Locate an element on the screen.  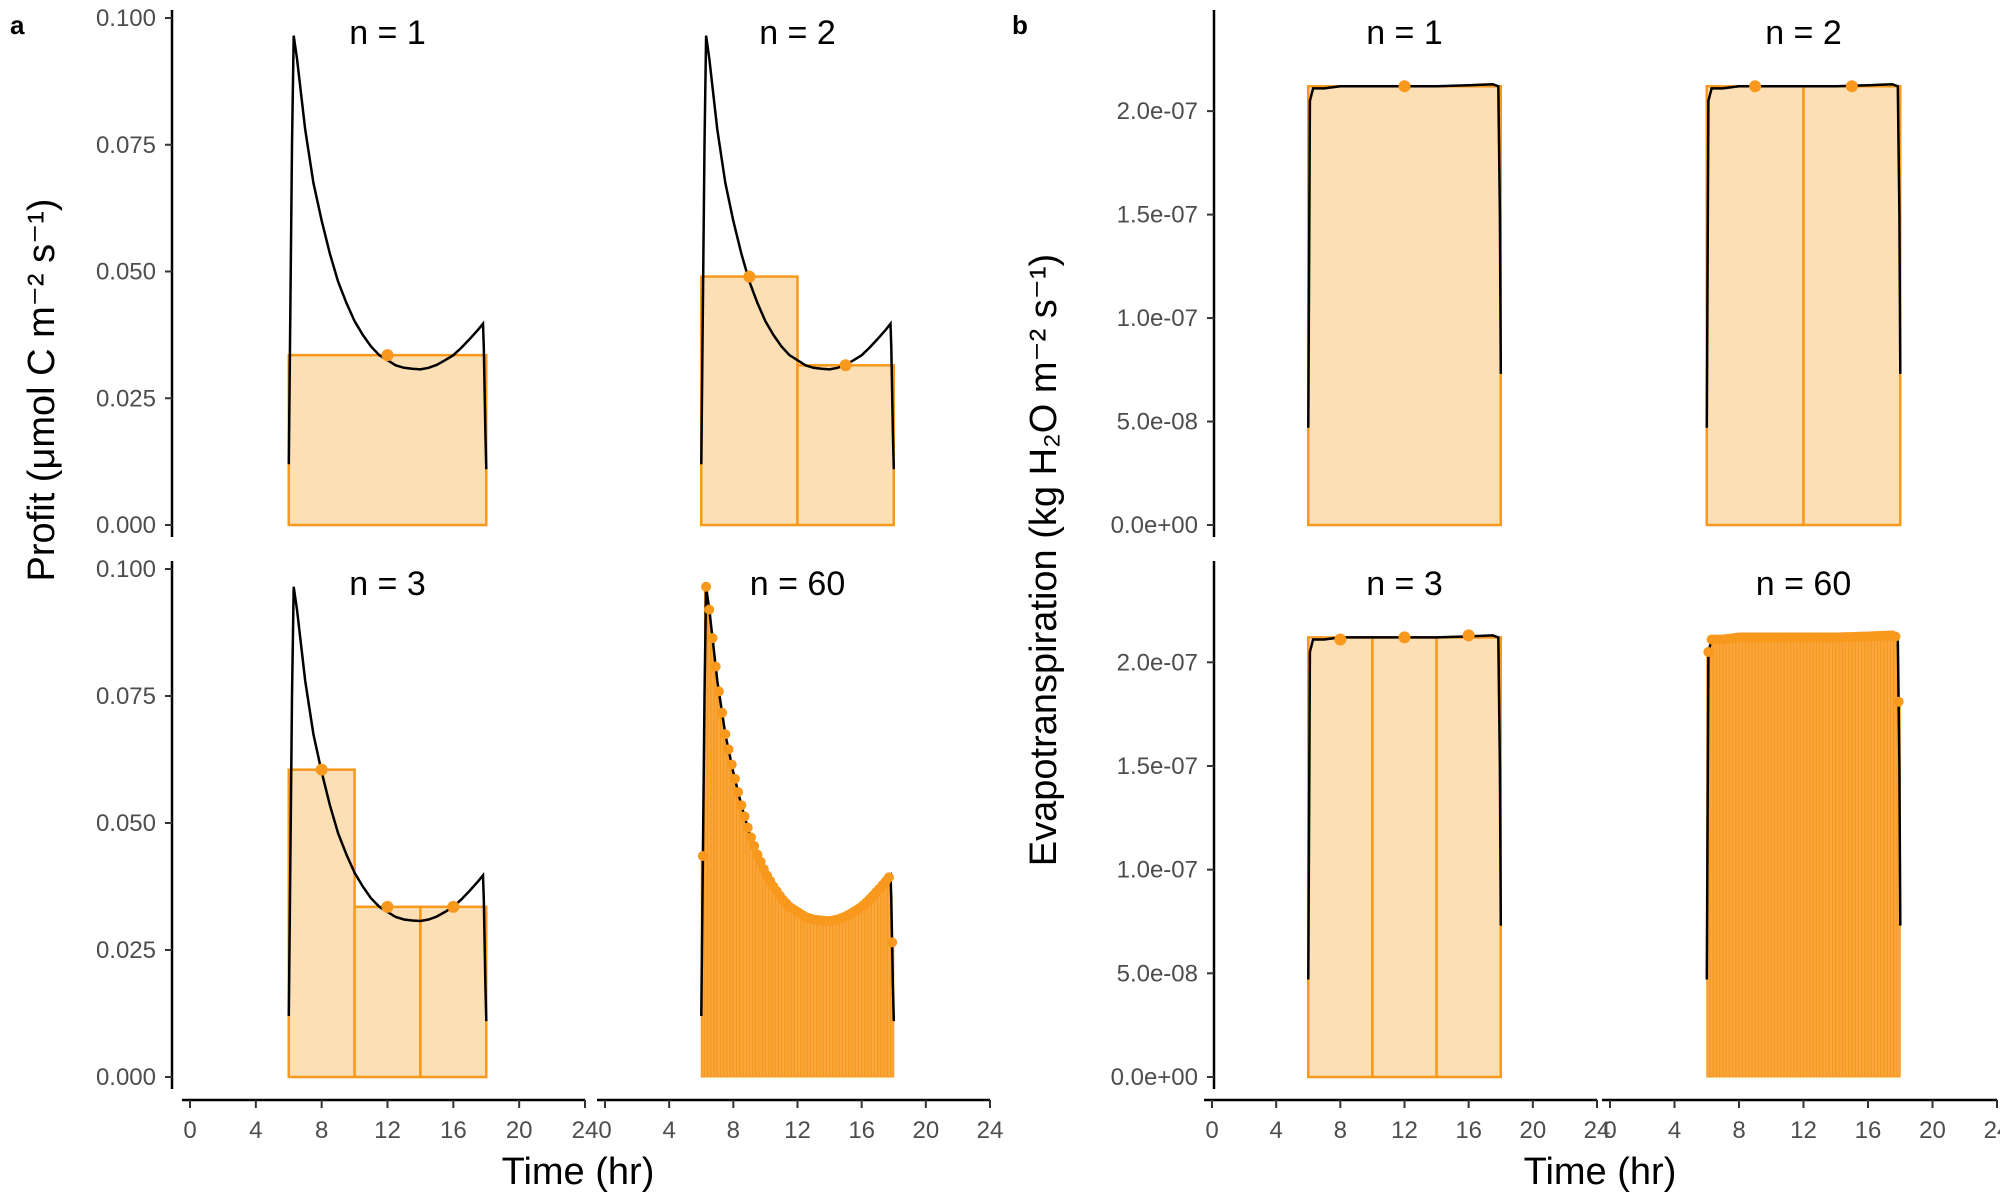
x-axis-title-b: Time (hr) is located at coordinates (1600, 1172).